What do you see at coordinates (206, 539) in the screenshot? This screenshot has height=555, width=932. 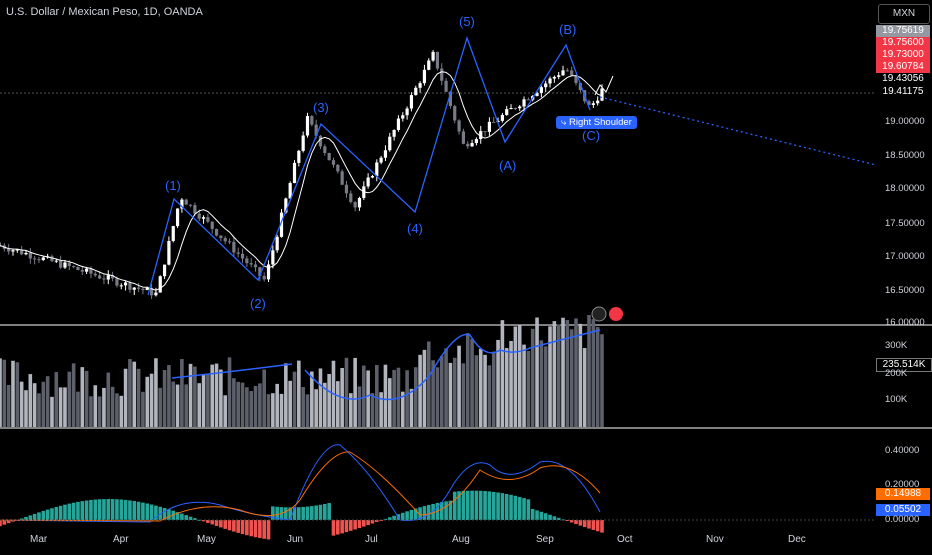 I see `month-label: May` at bounding box center [206, 539].